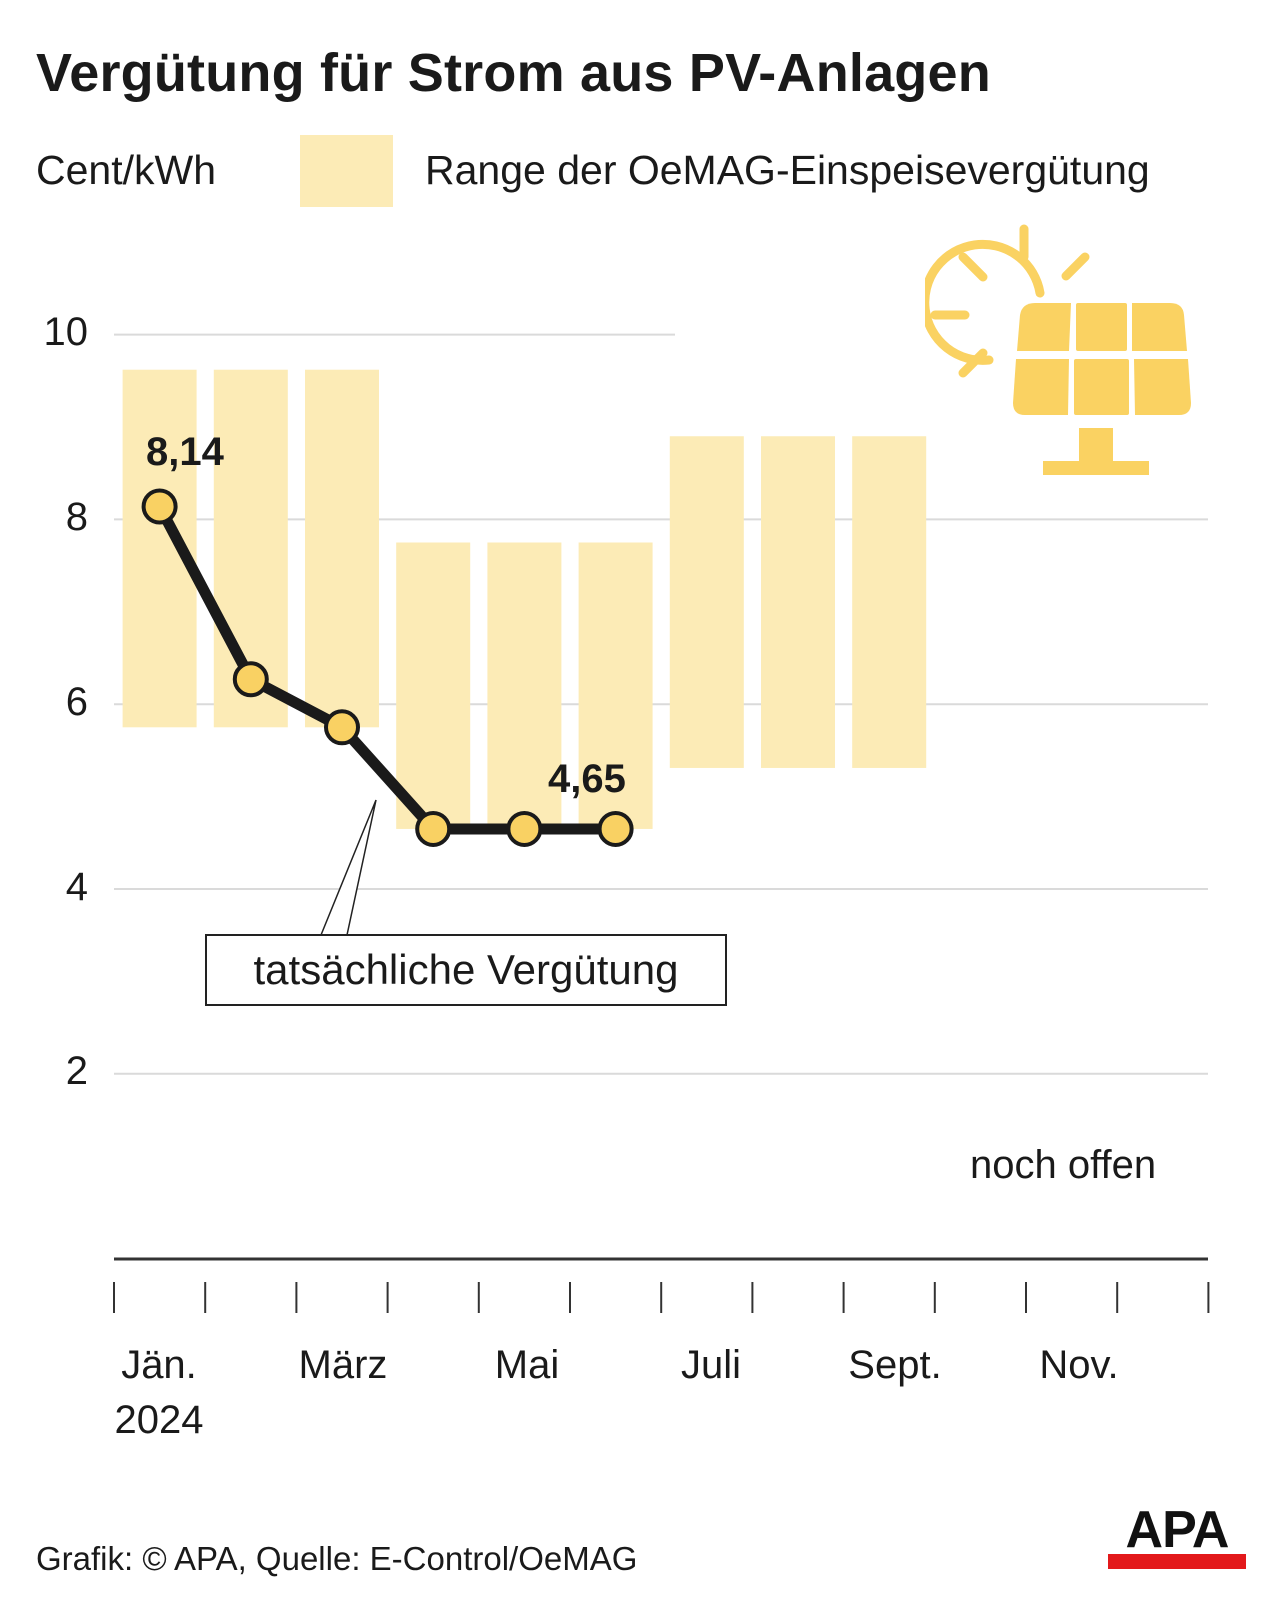 This screenshot has width=1280, height=1598. I want to click on x-label-jan: Jän., so click(159, 1365).